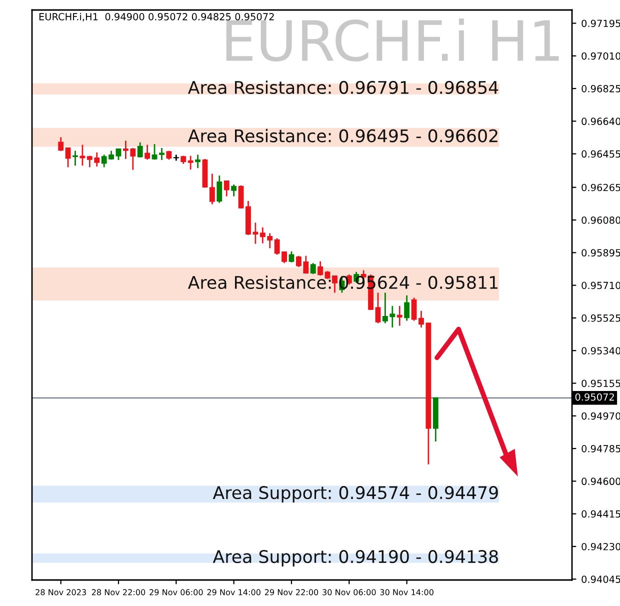 The image size is (620, 606). I want to click on y-tick-label: 0.95895, so click(601, 252).